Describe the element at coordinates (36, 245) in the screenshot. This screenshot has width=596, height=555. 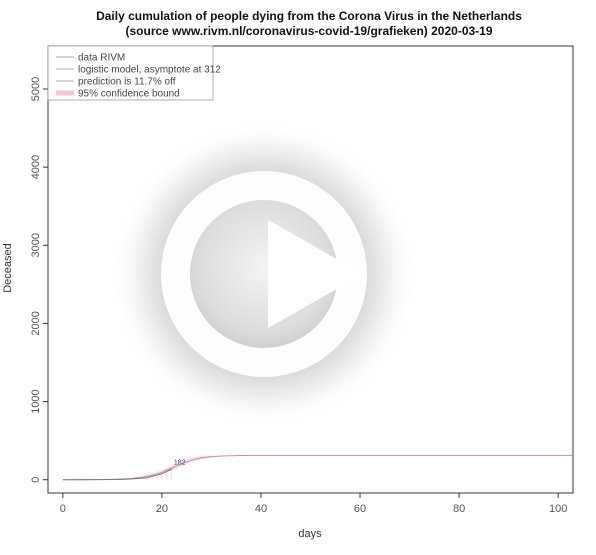
I see `y-tick-label: 3000` at that location.